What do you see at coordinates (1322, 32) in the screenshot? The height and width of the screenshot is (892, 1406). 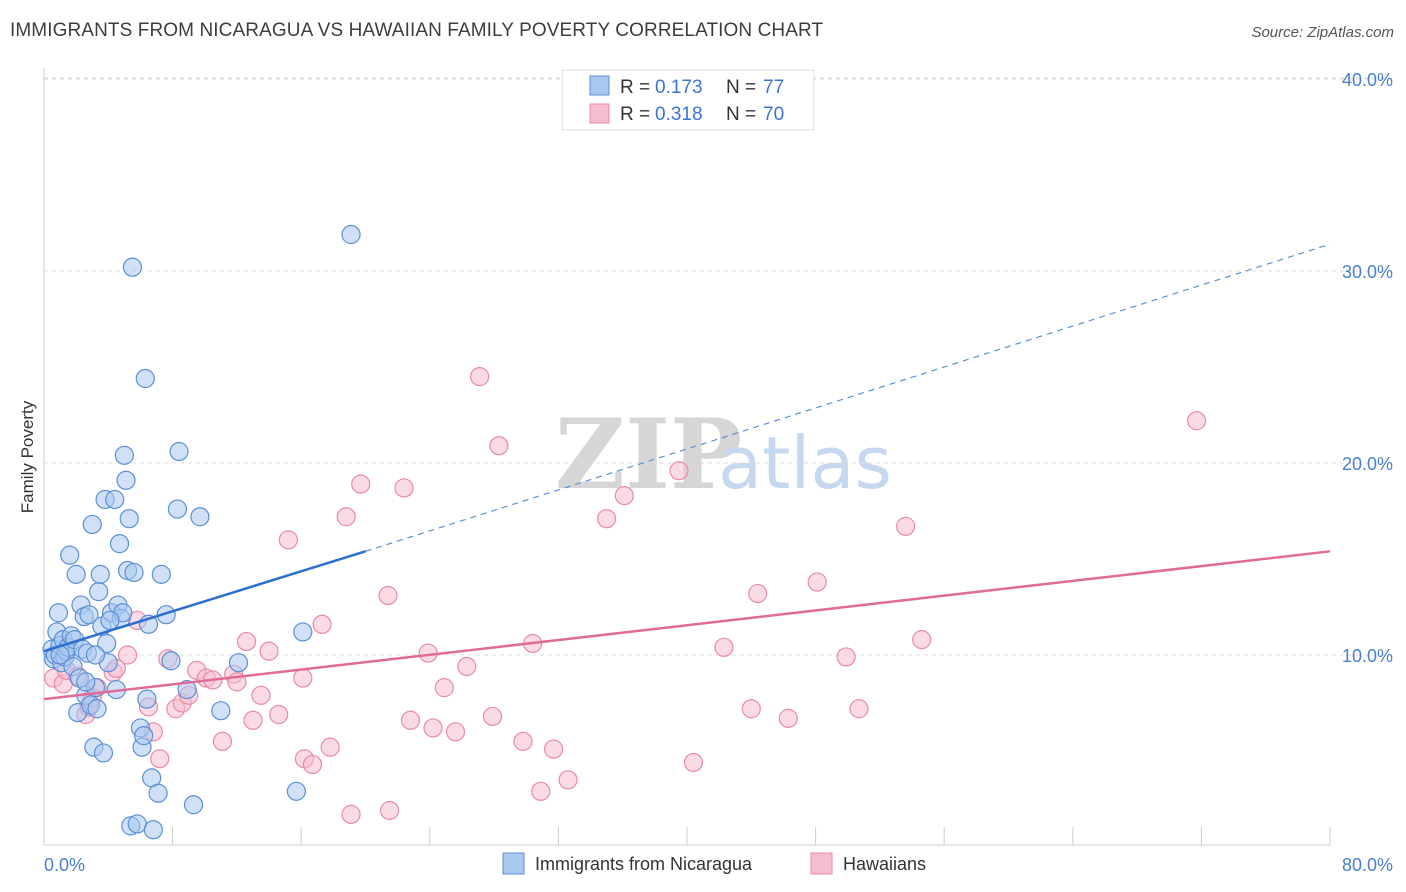 I see `source-label: Source: ZipAtlas.com` at bounding box center [1322, 32].